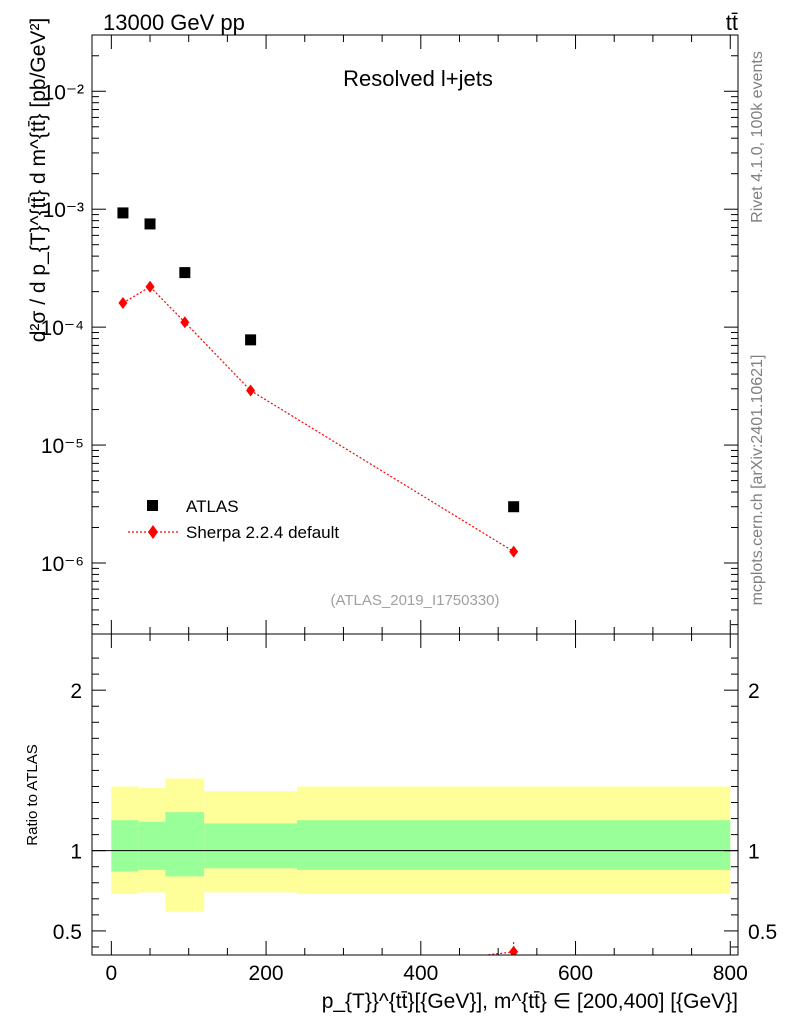  What do you see at coordinates (730, 973) in the screenshot?
I see `ratio-xtick-label: 800` at bounding box center [730, 973].